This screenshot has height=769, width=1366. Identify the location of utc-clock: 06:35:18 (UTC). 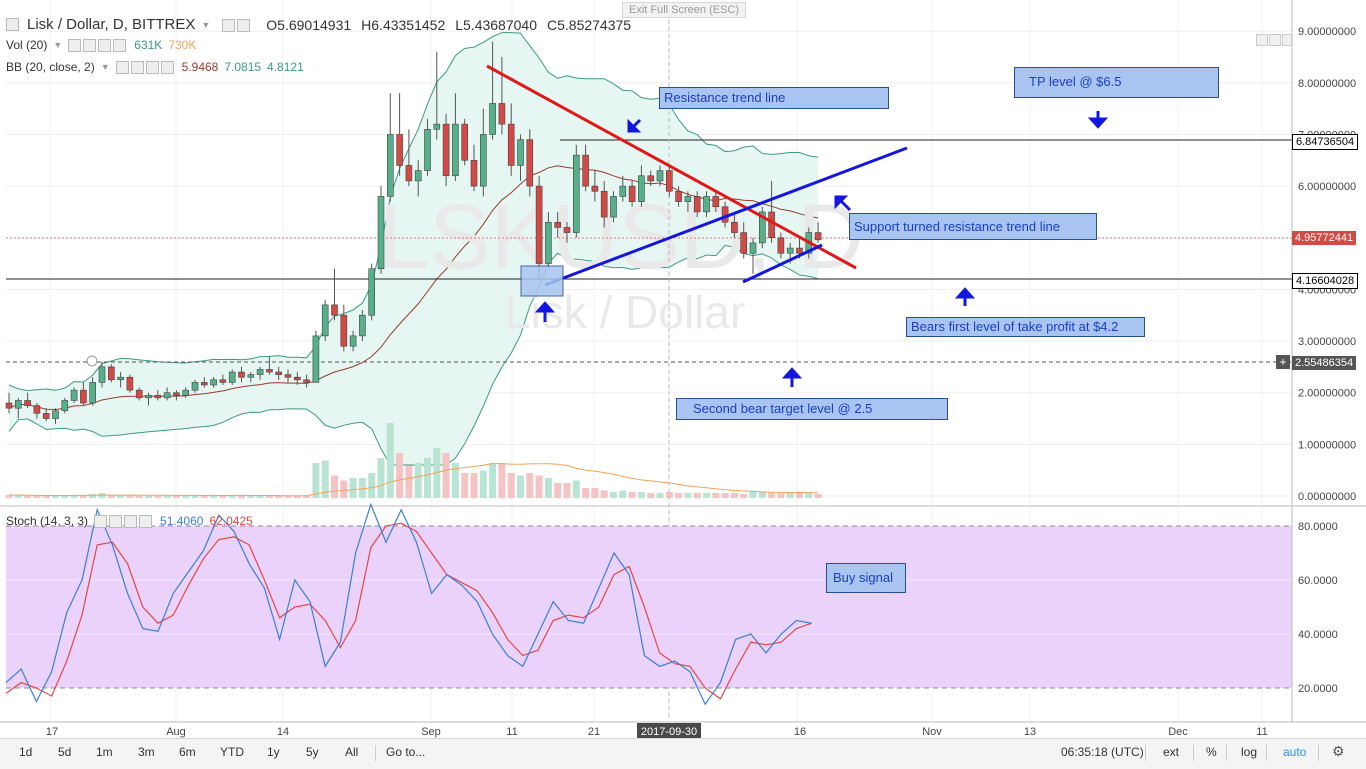
(1102, 752).